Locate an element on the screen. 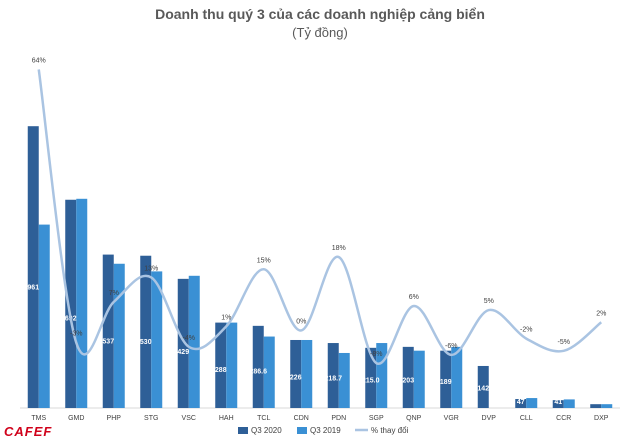  pct-label-vgr: -6% is located at coordinates (451, 346).